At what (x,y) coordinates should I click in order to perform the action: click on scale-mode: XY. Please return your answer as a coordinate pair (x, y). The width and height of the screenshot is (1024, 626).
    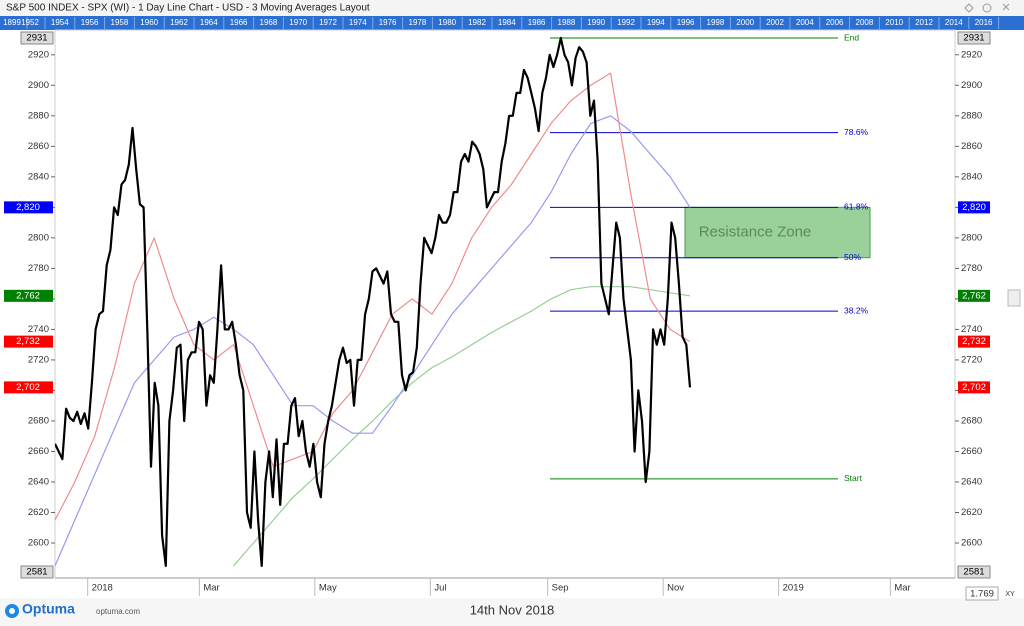
    Looking at the image, I should click on (1010, 594).